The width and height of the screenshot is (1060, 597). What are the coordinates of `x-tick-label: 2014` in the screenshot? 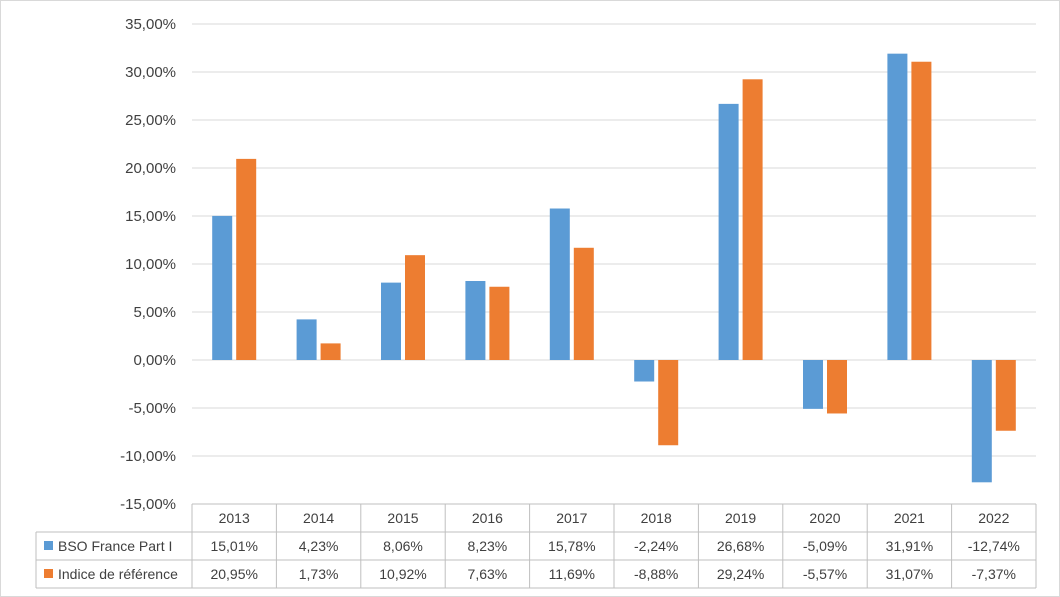 It's located at (318, 518).